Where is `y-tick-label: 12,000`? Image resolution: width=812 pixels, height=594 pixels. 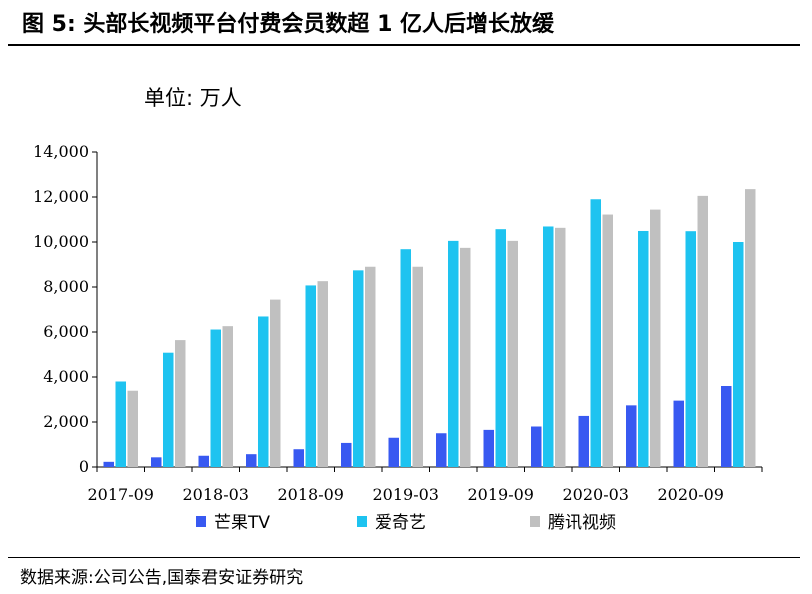 y-tick-label: 12,000 is located at coordinates (61, 196).